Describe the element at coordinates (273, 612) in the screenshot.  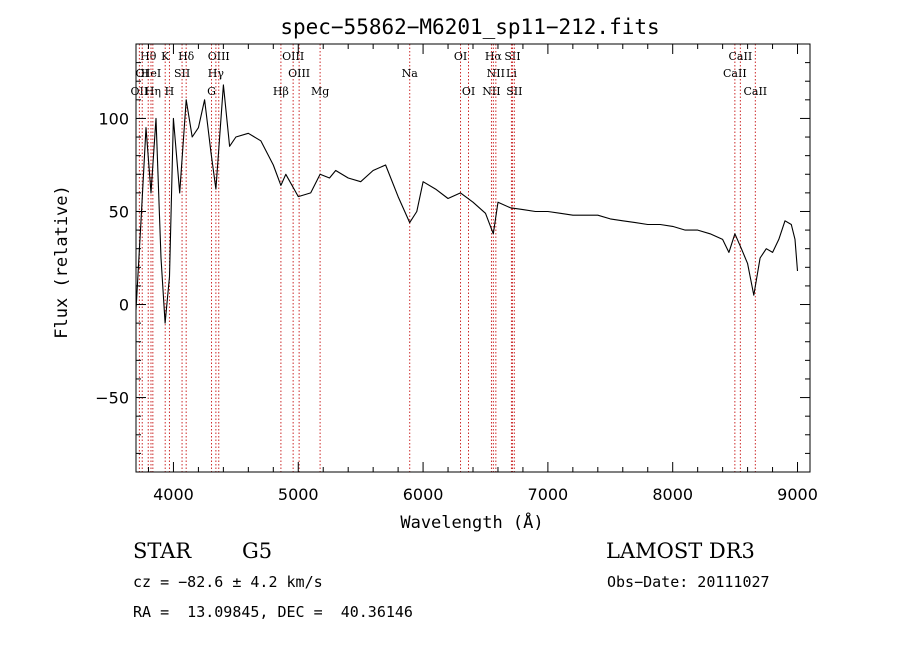
I see `coordinates: RA = 13.09845, DEC = 40.36146` at that location.